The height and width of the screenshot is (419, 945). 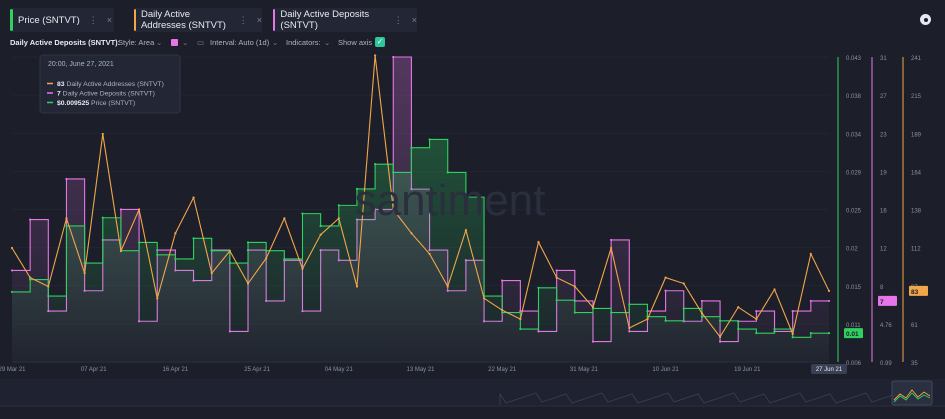 What do you see at coordinates (159, 42) in the screenshot?
I see `chevron-down-icon: ⌄` at bounding box center [159, 42].